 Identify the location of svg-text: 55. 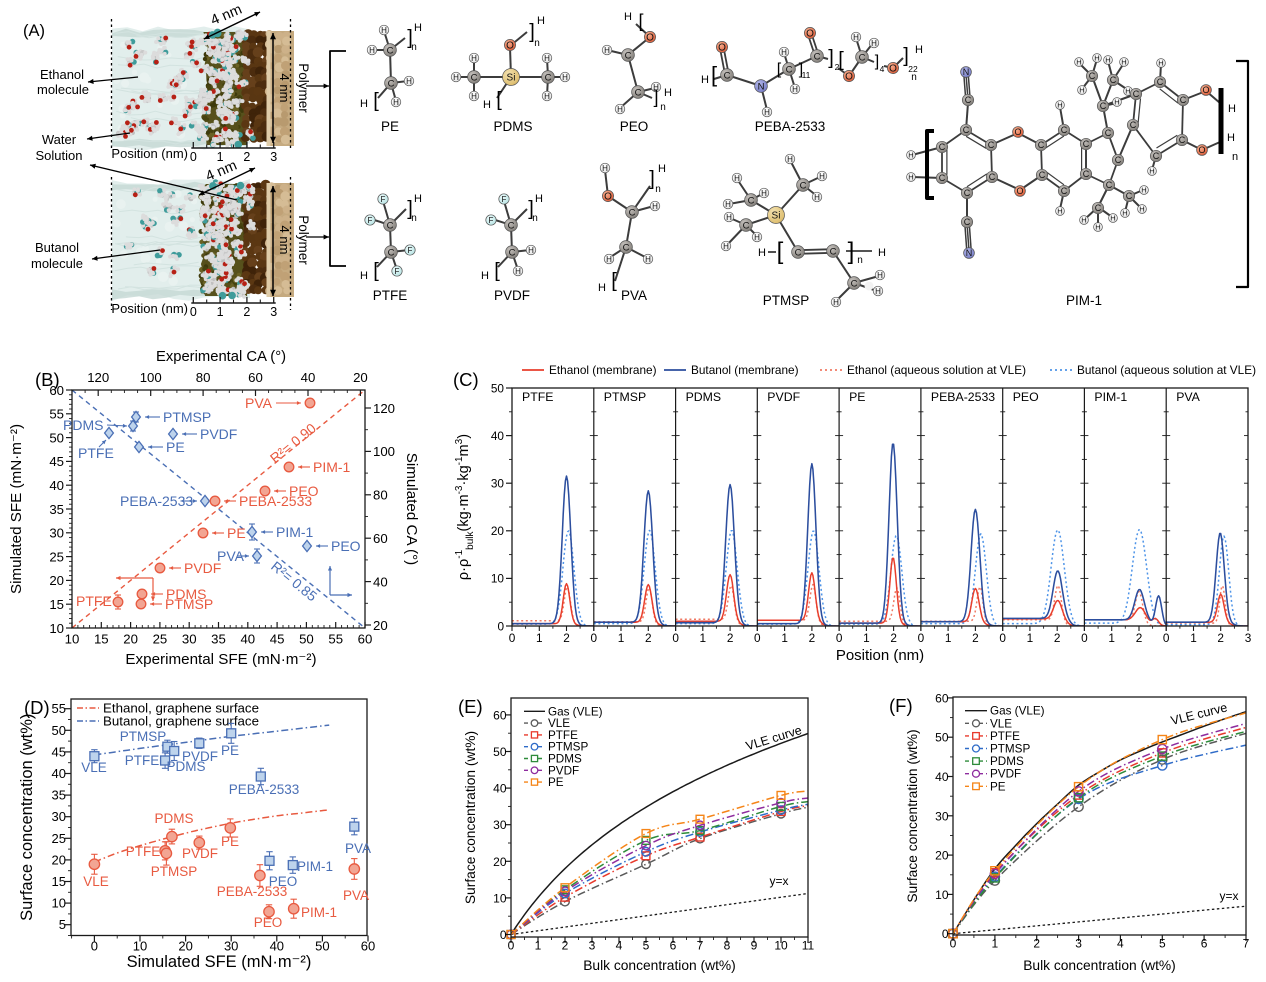
(335, 639).